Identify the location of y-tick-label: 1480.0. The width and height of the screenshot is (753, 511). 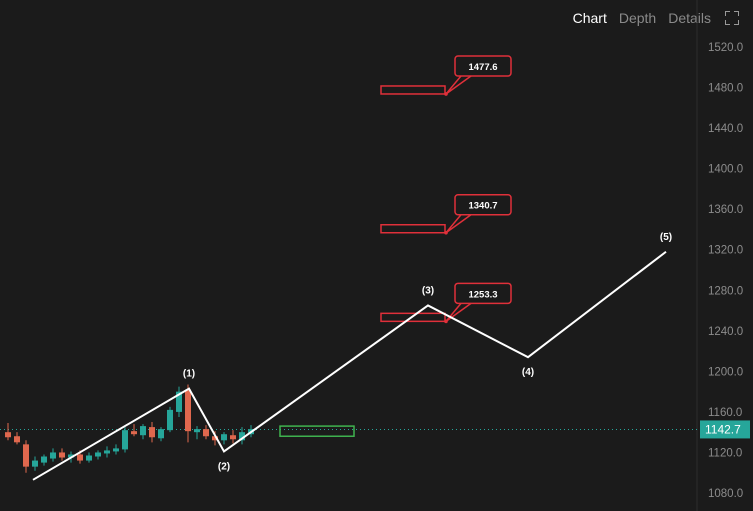
(725, 89).